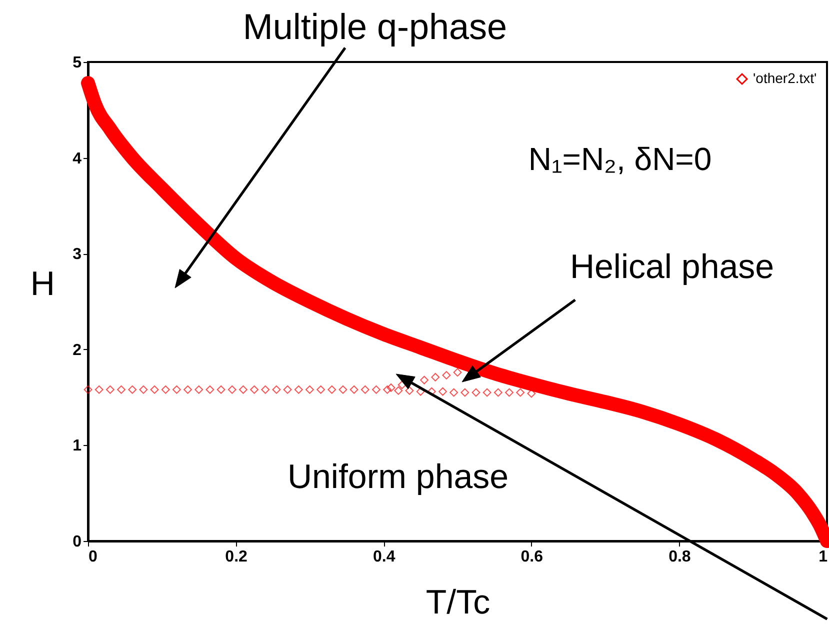 The height and width of the screenshot is (640, 829). What do you see at coordinates (93, 557) in the screenshot?
I see `x-tick-label: 0` at bounding box center [93, 557].